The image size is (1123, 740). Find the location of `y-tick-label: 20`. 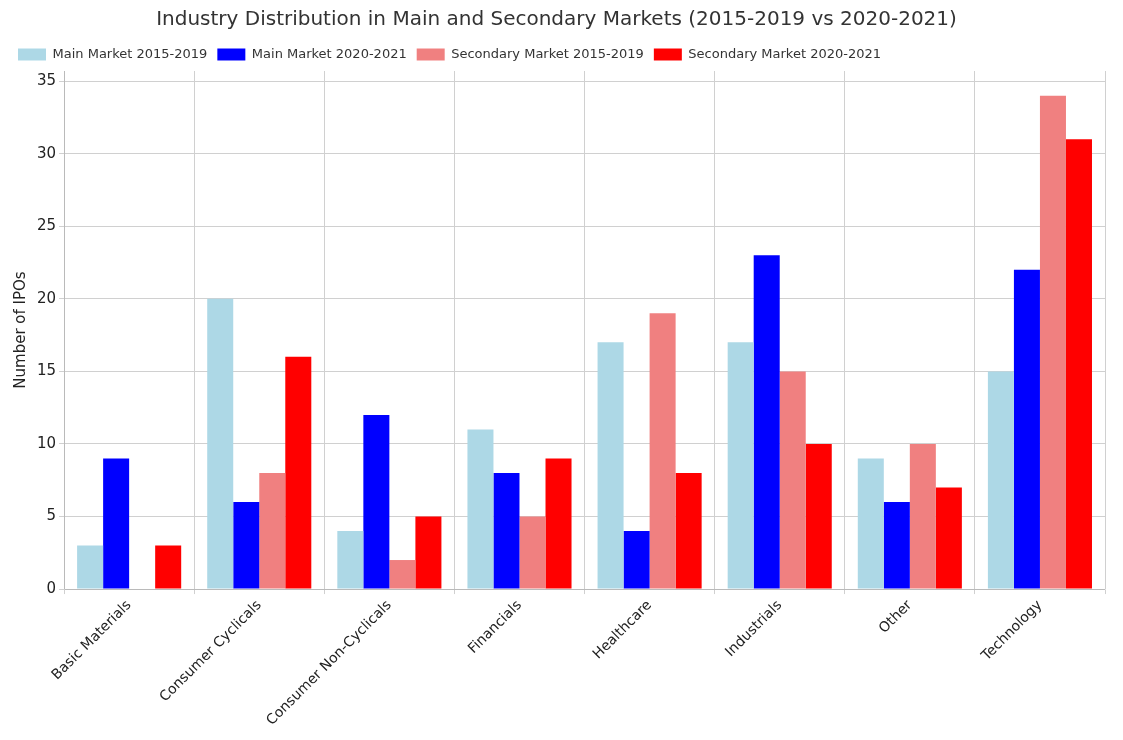

y-tick-label: 20 is located at coordinates (46, 297).